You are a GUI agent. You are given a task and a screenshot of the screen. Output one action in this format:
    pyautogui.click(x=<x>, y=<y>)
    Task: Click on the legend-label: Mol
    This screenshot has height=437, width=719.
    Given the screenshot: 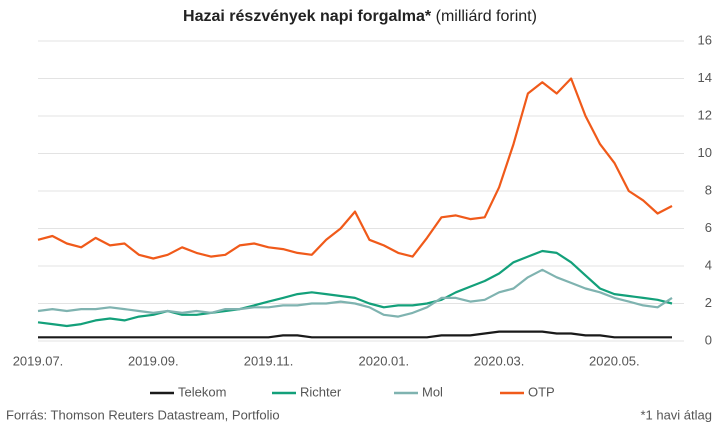 What is the action you would take?
    pyautogui.click(x=432, y=391)
    